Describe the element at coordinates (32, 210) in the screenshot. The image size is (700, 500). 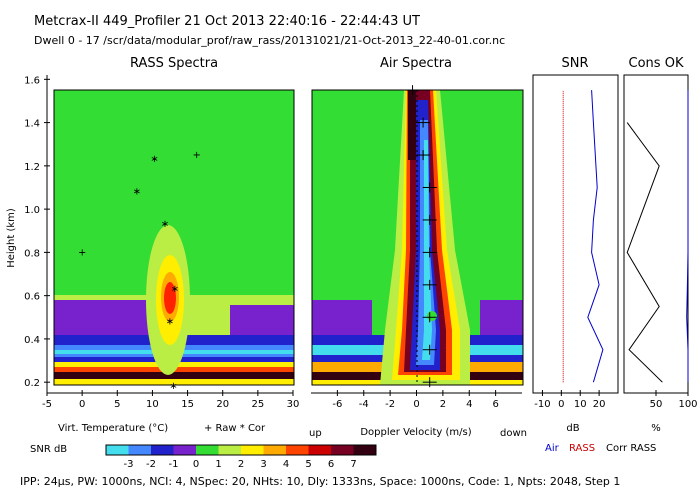
I see `y-tick-label: 1.0` at that location.